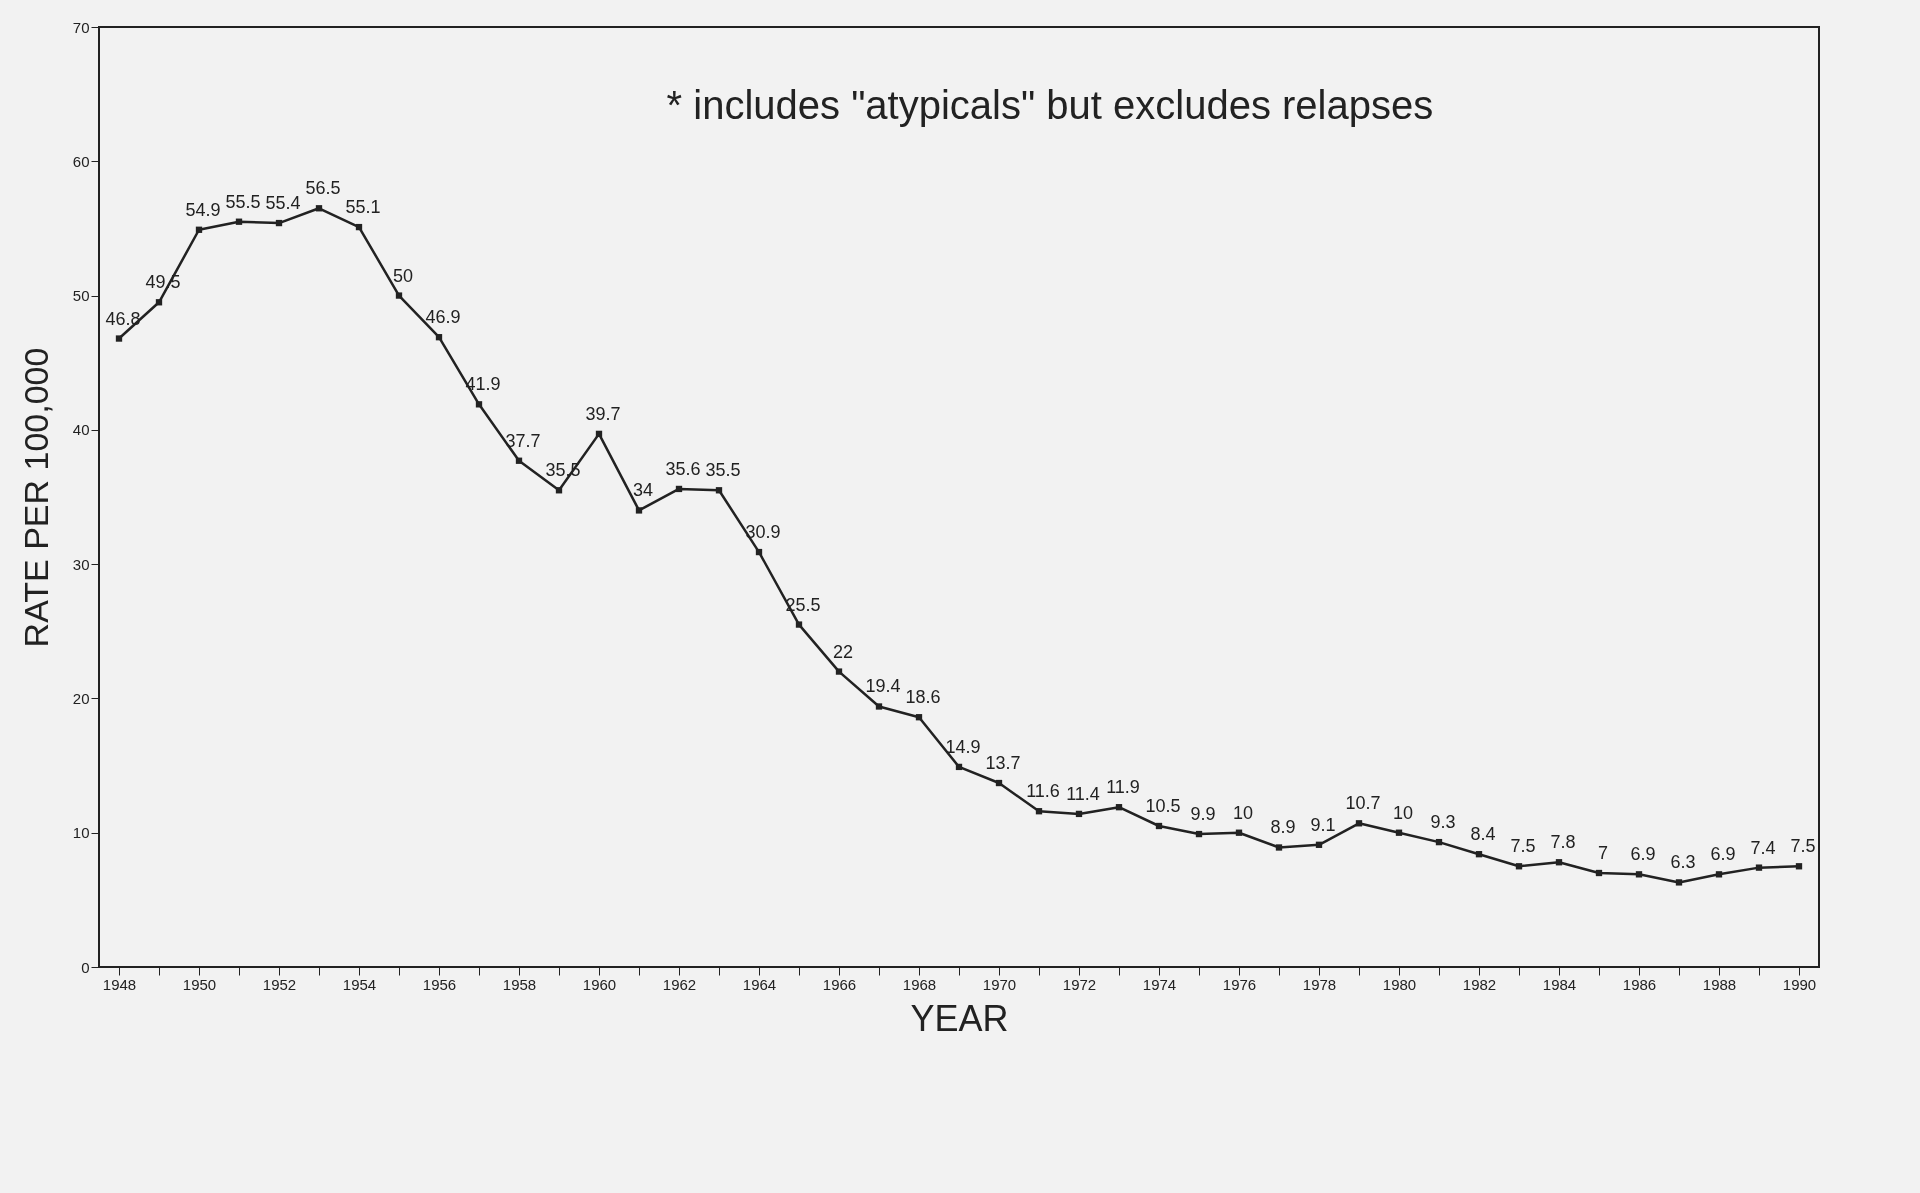  Describe the element at coordinates (1323, 824) in the screenshot. I see `data-label: 9.1` at that location.